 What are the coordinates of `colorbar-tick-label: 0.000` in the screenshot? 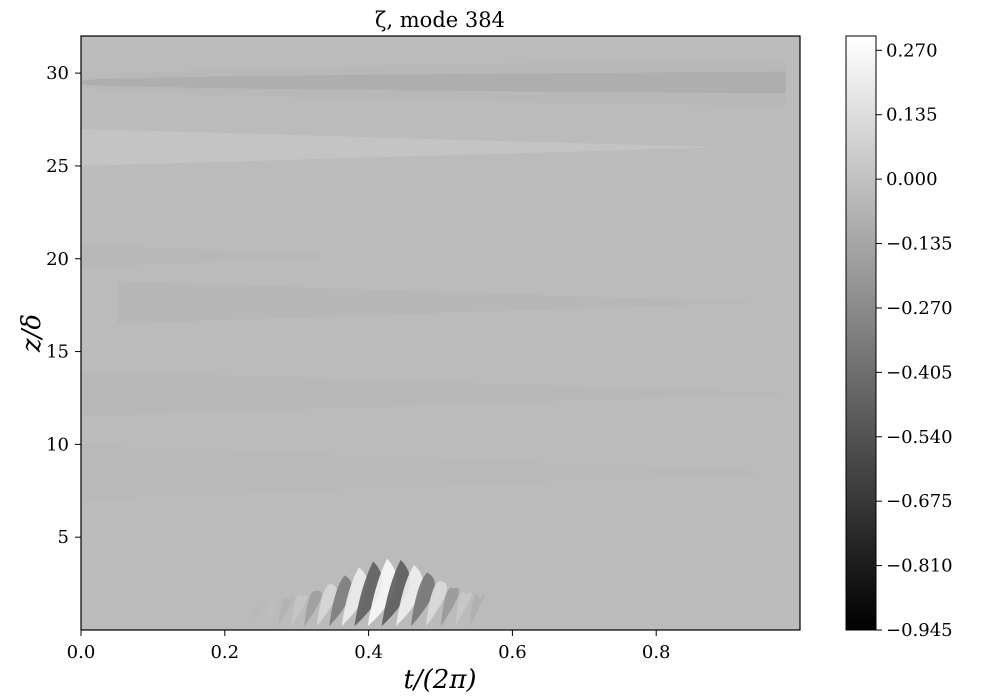 It's located at (912, 179).